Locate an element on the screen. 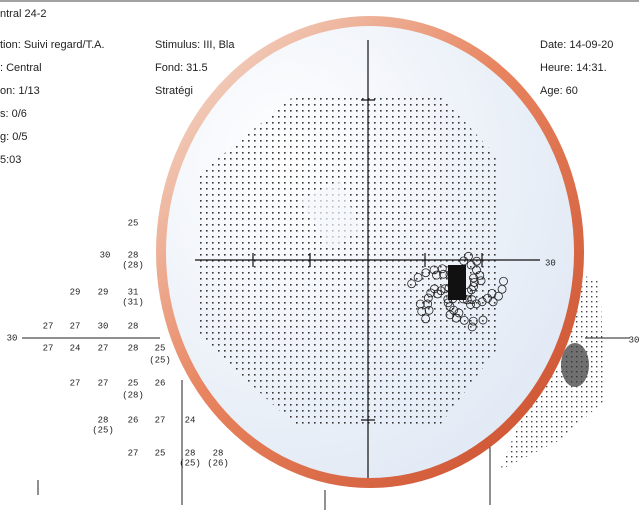 The height and width of the screenshot is (513, 639). header-field: s: 0/6 is located at coordinates (13, 114).